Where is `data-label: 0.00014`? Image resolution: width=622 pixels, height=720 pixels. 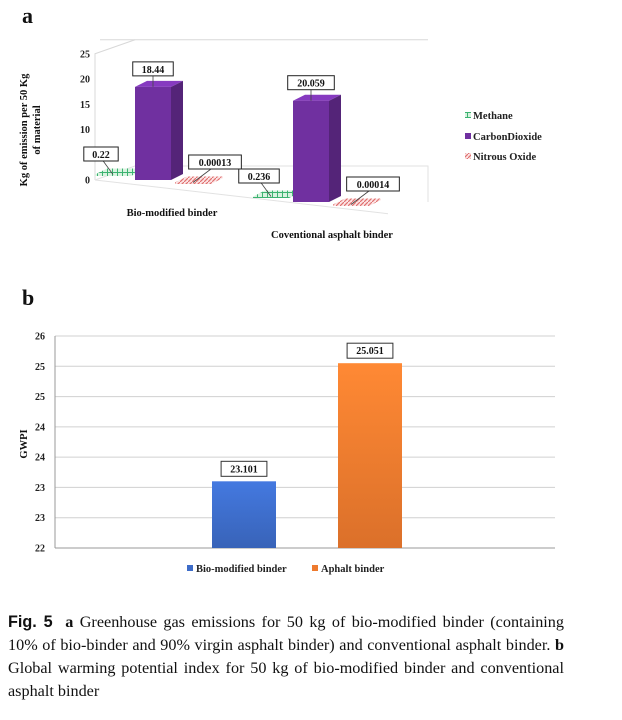 data-label: 0.00014 is located at coordinates (373, 185).